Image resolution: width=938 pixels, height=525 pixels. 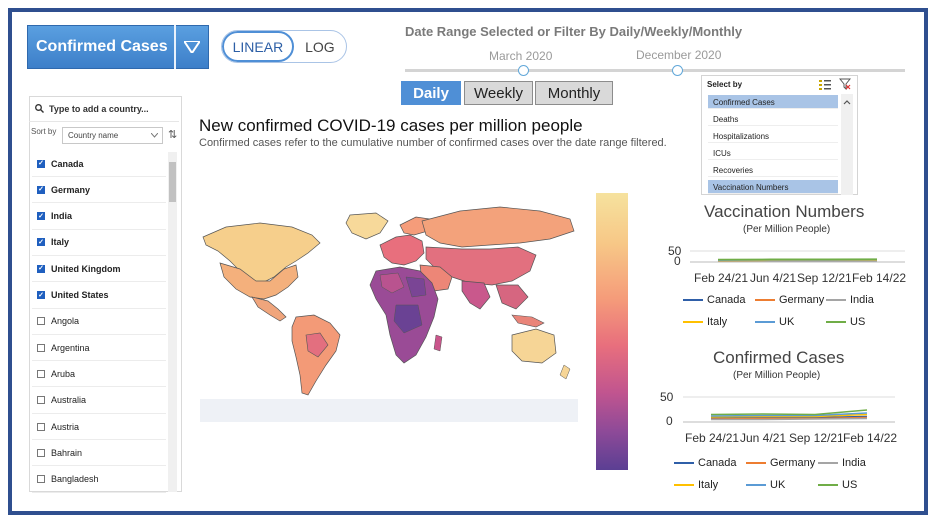 I want to click on country-list-item: ✓ United Kingdom, so click(x=99, y=269).